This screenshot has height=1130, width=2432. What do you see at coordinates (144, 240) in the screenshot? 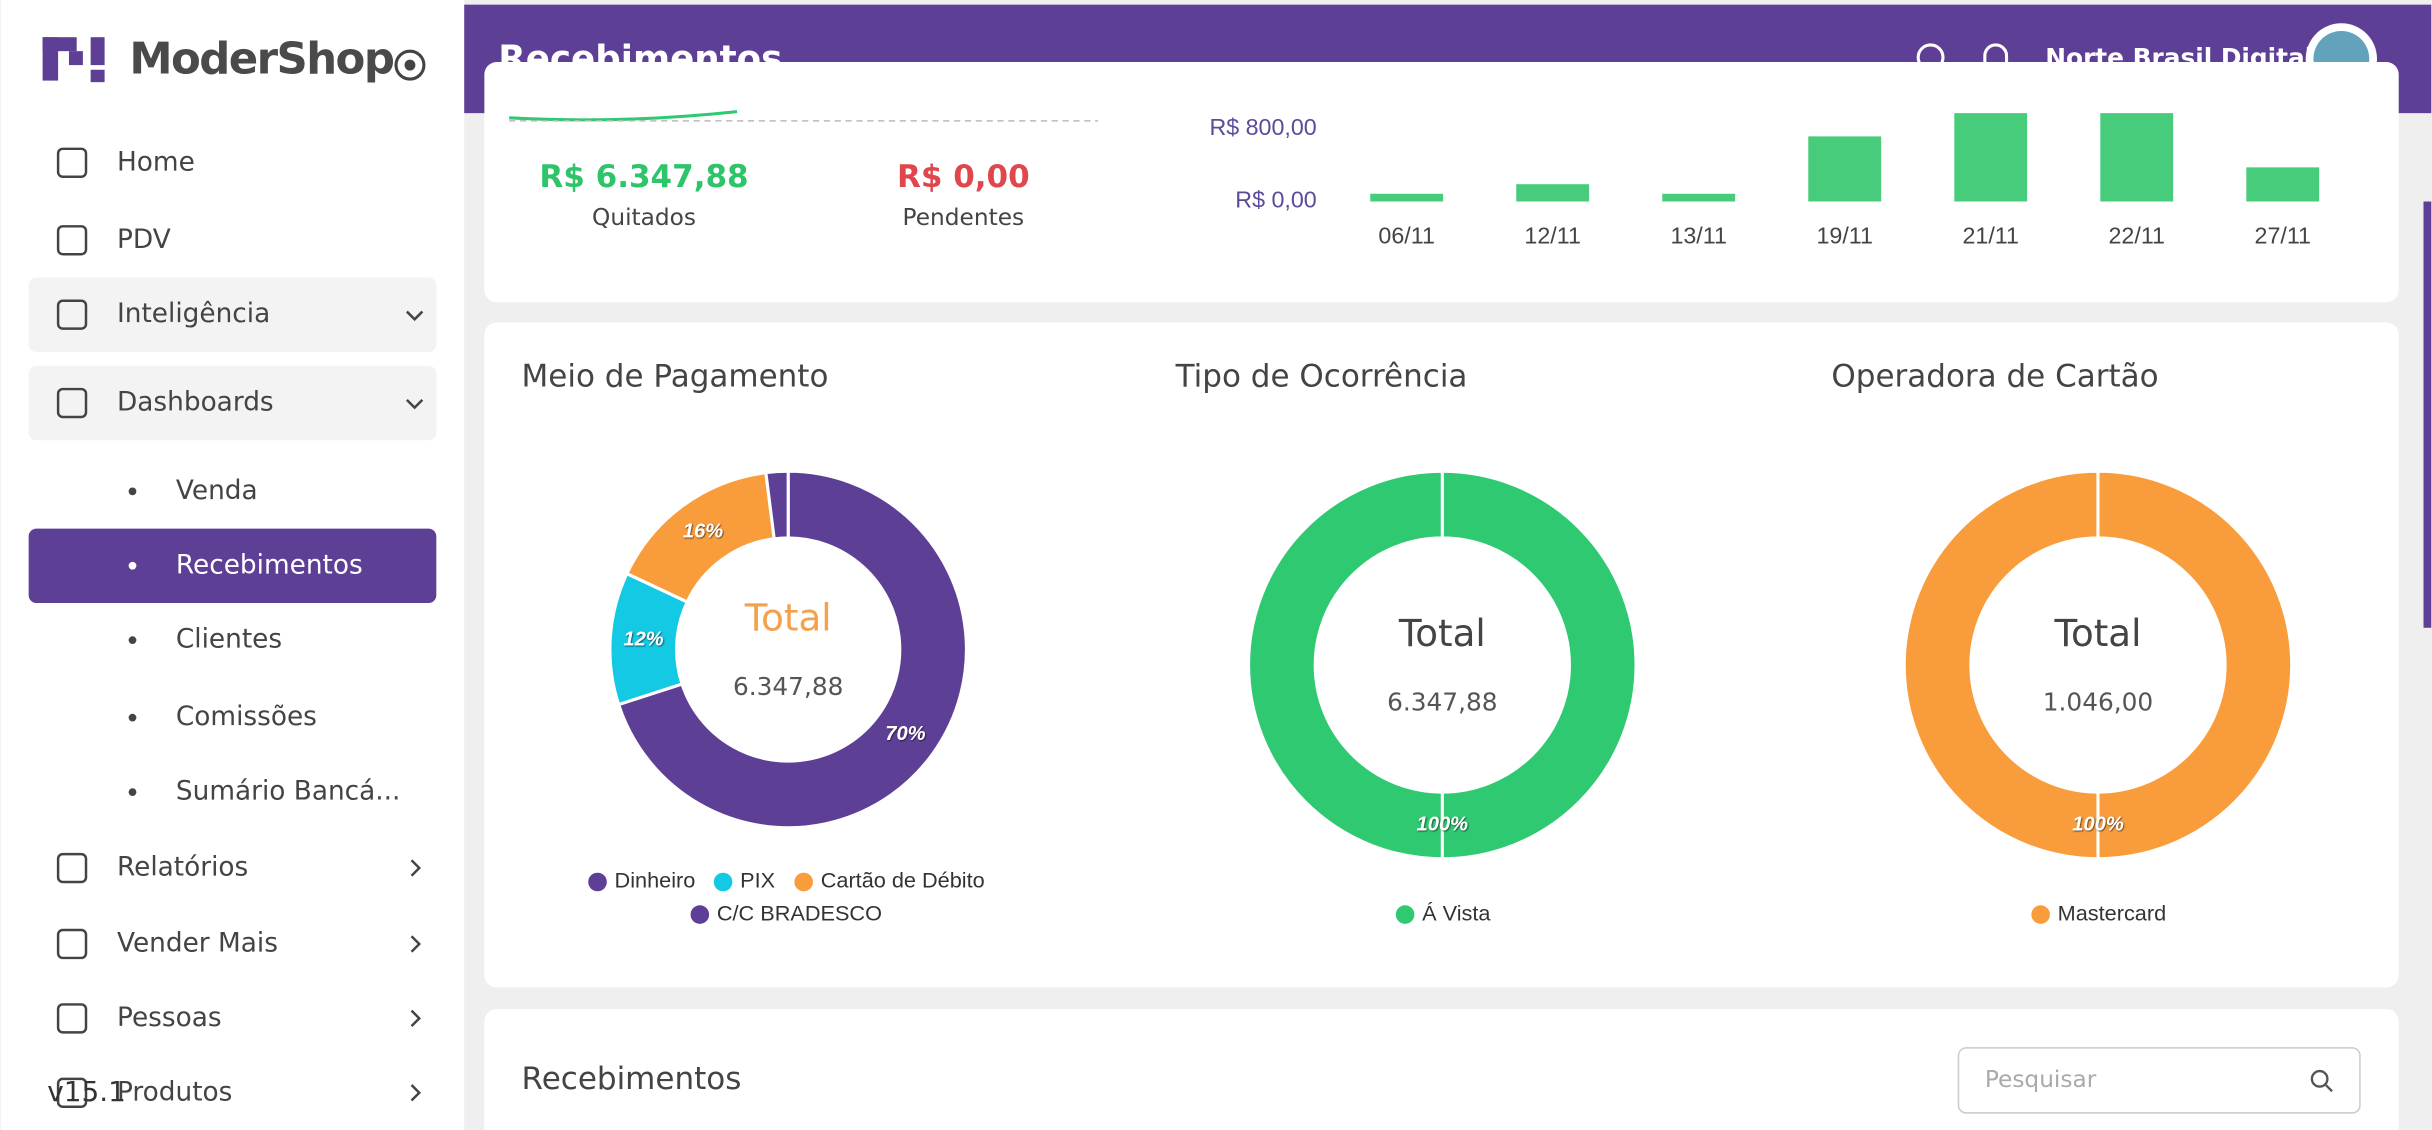
I see `menu-item: PDV` at bounding box center [144, 240].